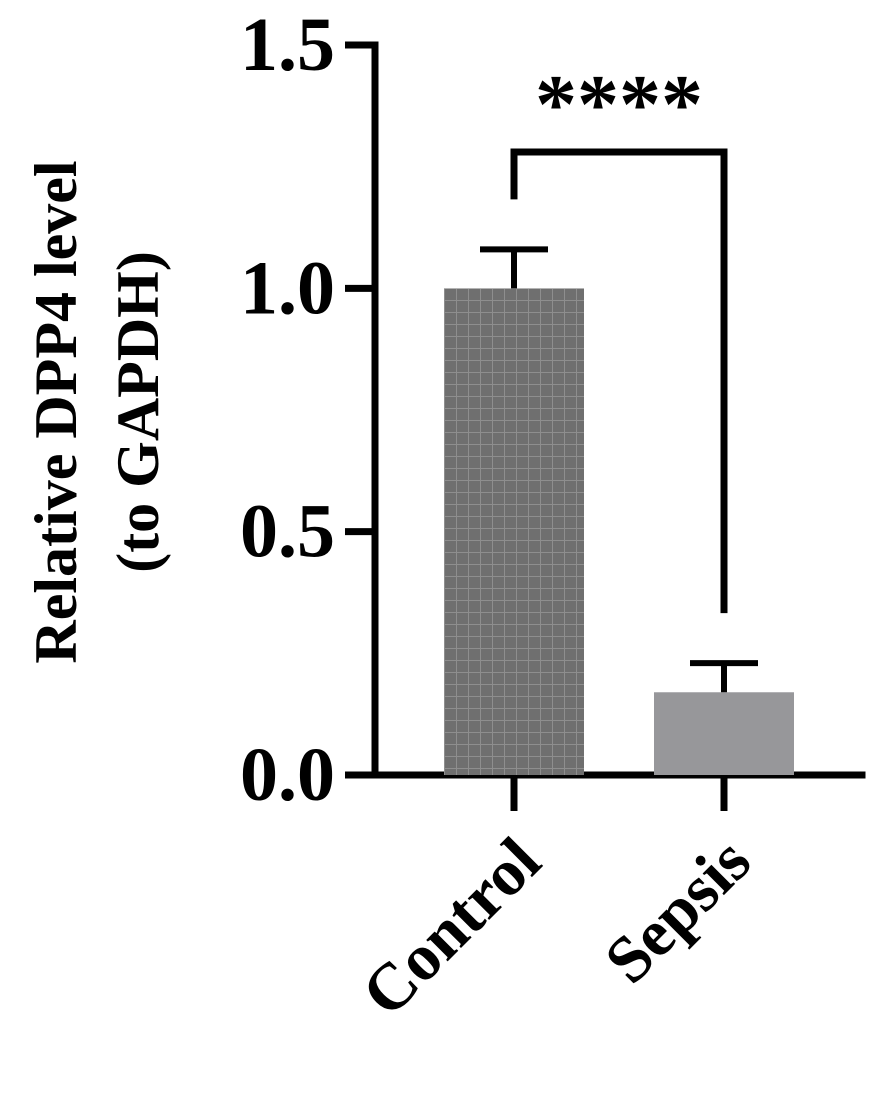 This screenshot has height=1104, width=886. I want to click on x-tick-label-sepsis: Sepsis, so click(678, 911).